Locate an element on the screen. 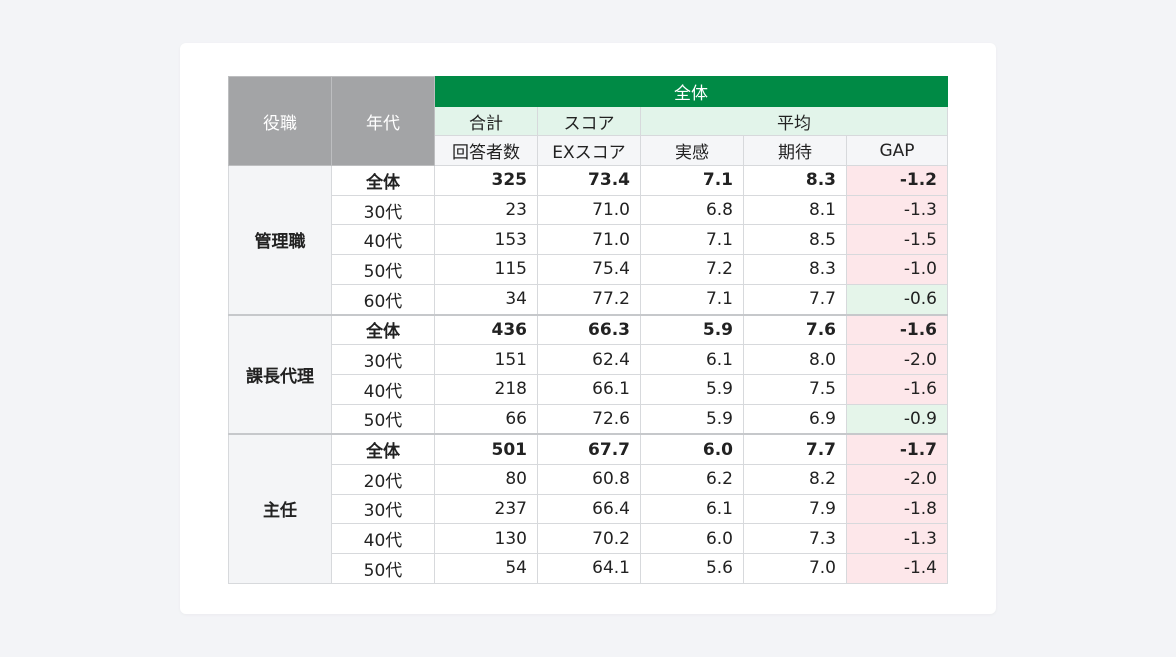 The width and height of the screenshot is (1176, 657). expectation-cell: 8.1 is located at coordinates (795, 210).